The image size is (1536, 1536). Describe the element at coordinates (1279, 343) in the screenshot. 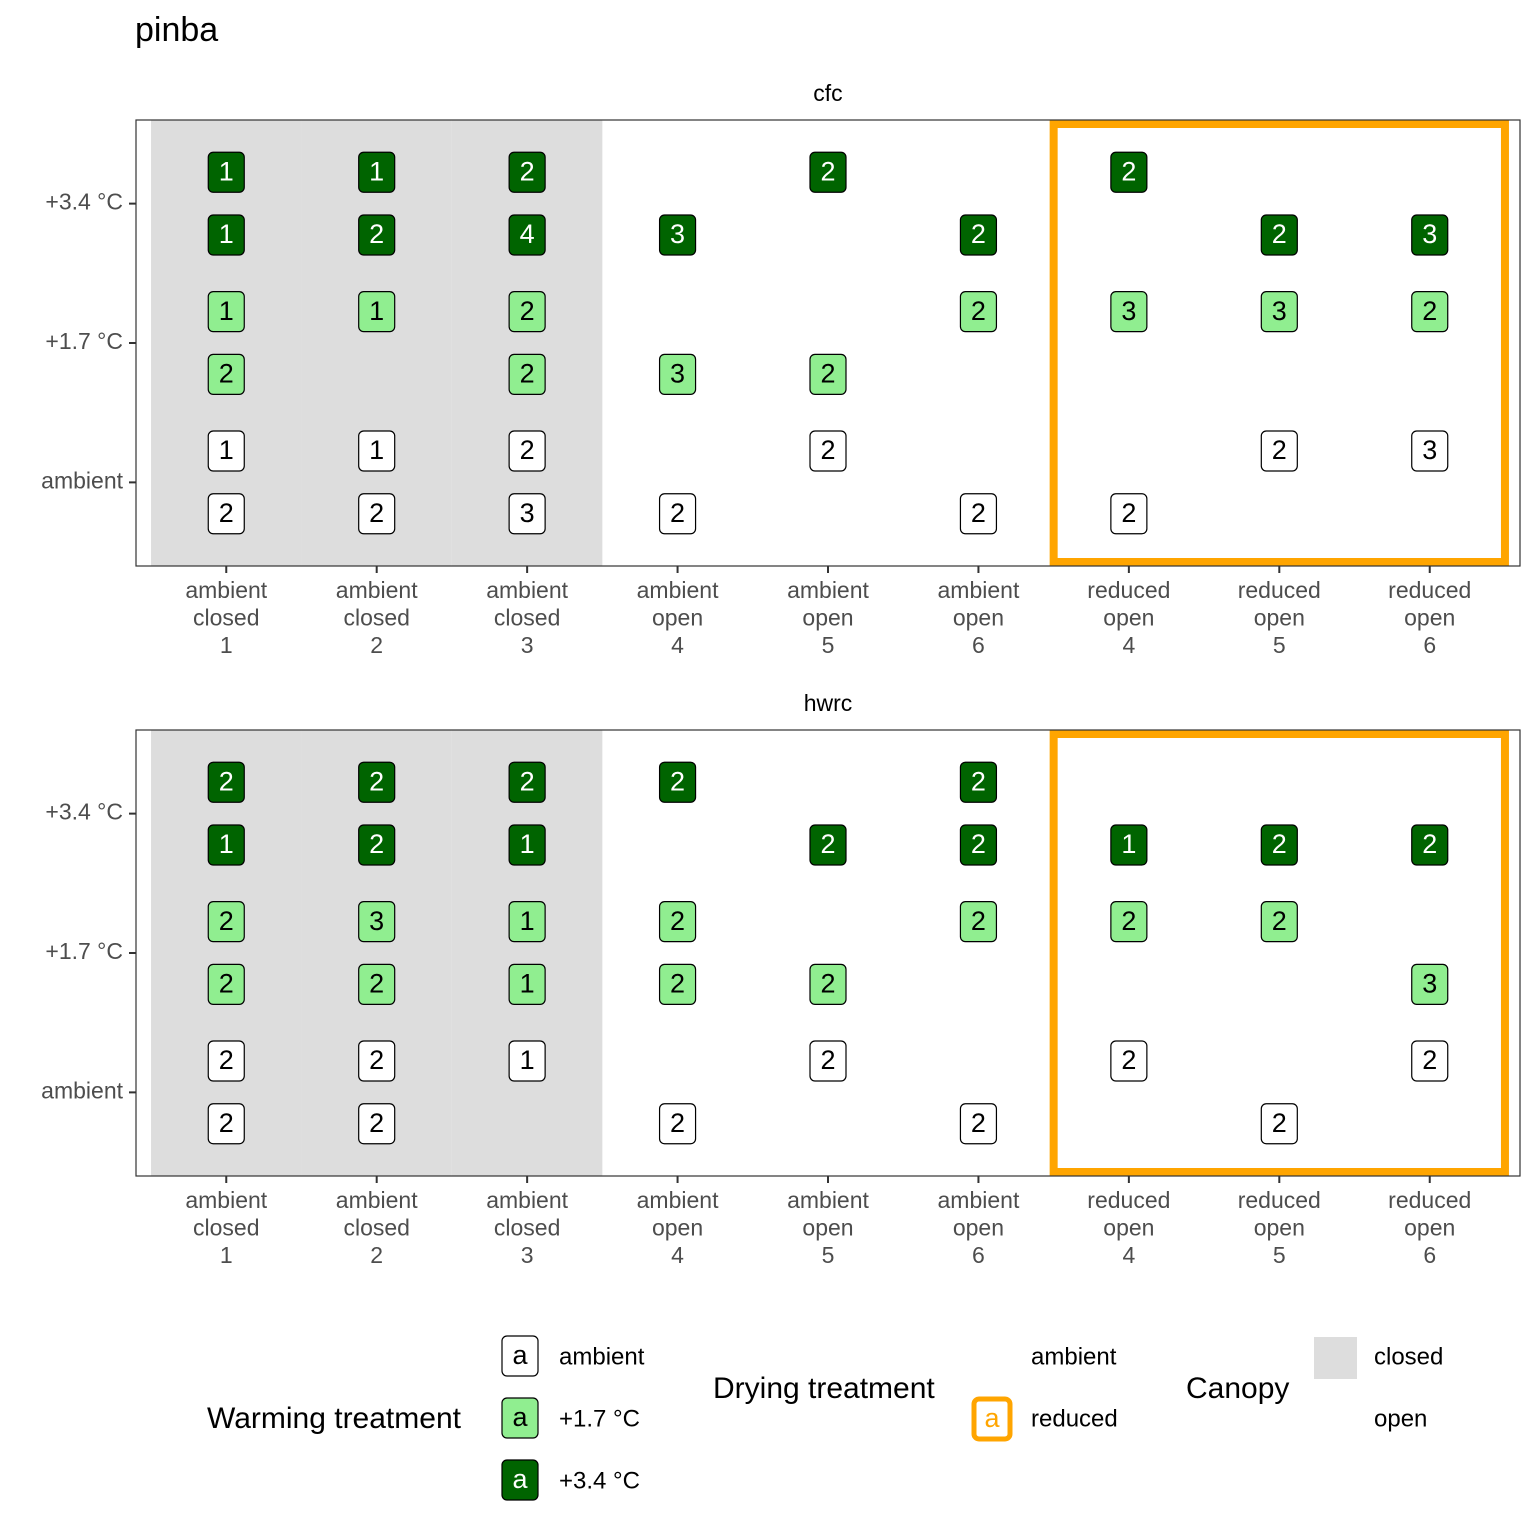

I see `drying-border` at that location.